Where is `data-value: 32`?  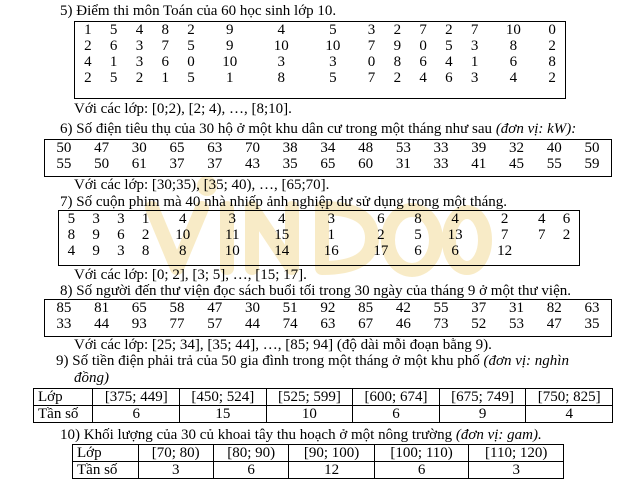 data-value: 32 is located at coordinates (516, 148).